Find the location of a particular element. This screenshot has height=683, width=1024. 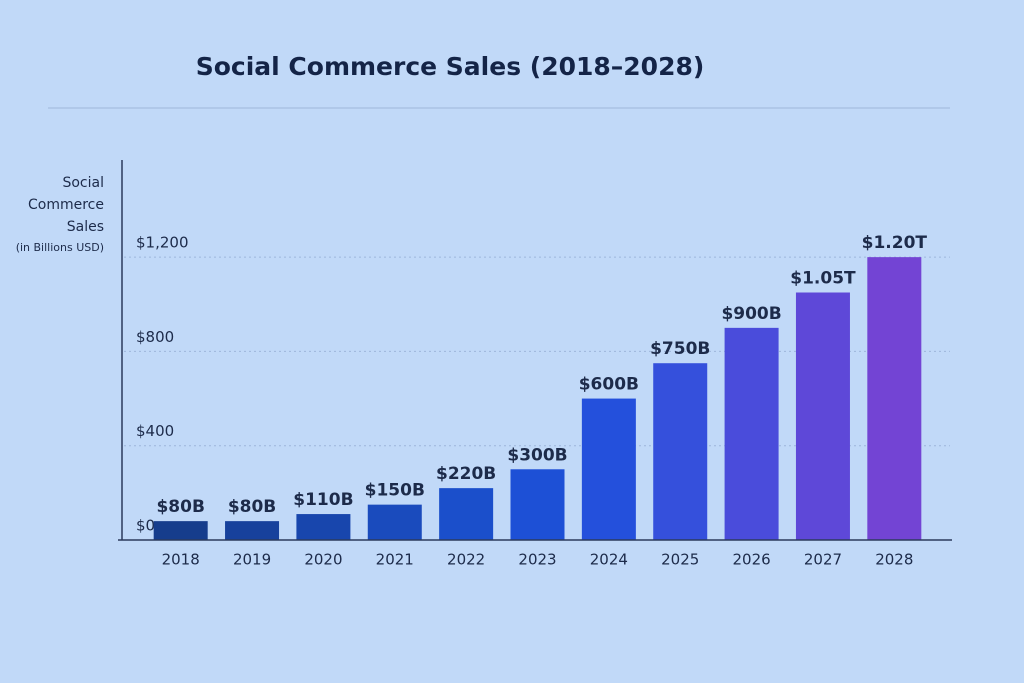

value-label: $220B is located at coordinates (466, 474).